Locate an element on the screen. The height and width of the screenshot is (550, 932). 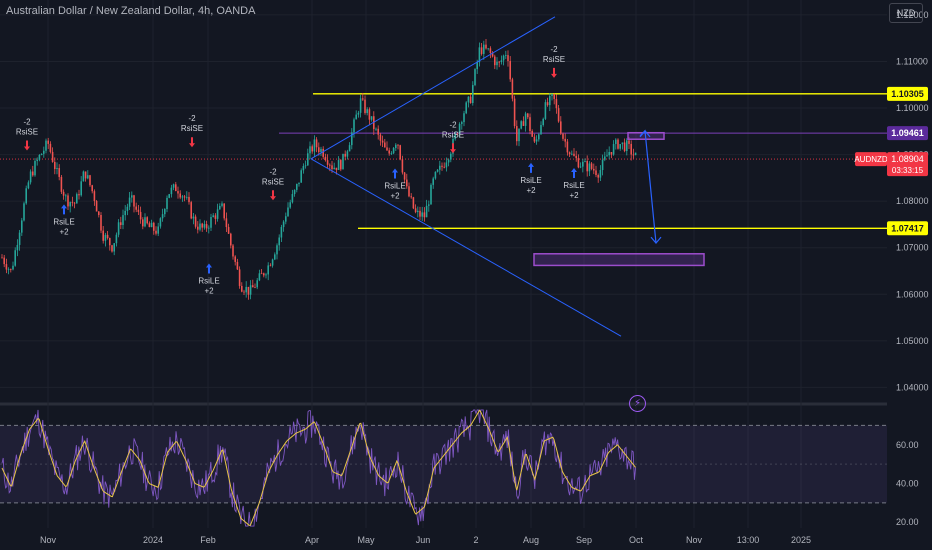
time-tick-label: Nov is located at coordinates (48, 540).